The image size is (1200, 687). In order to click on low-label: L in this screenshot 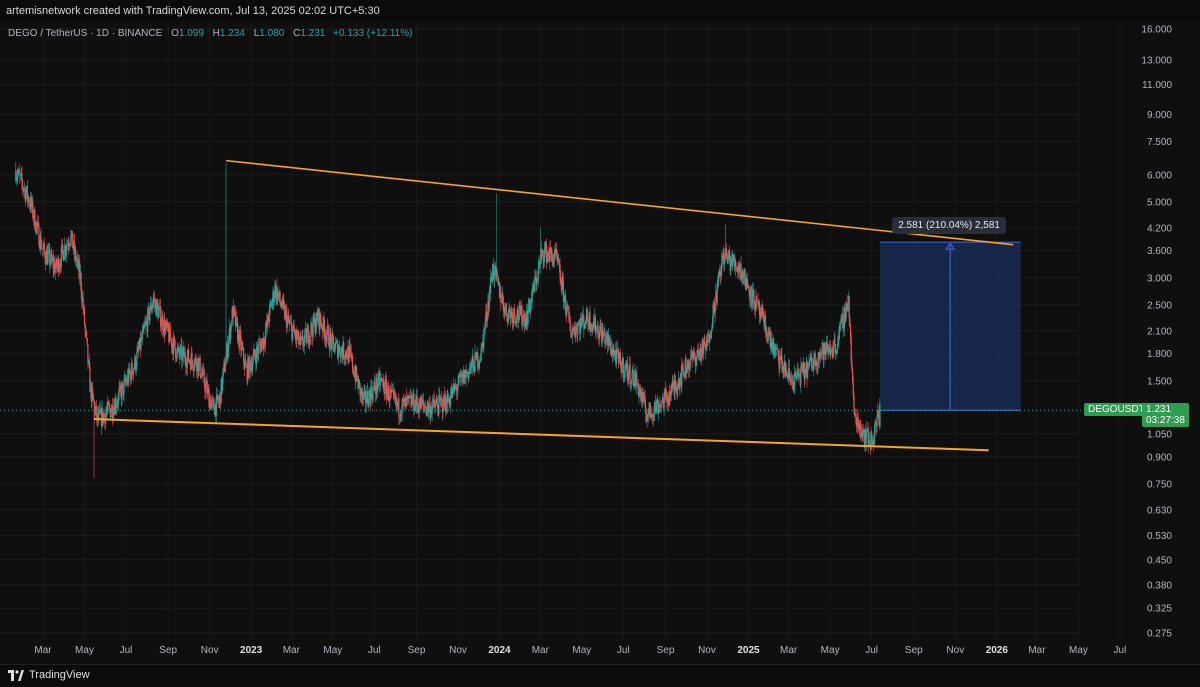, I will do `click(256, 33)`.